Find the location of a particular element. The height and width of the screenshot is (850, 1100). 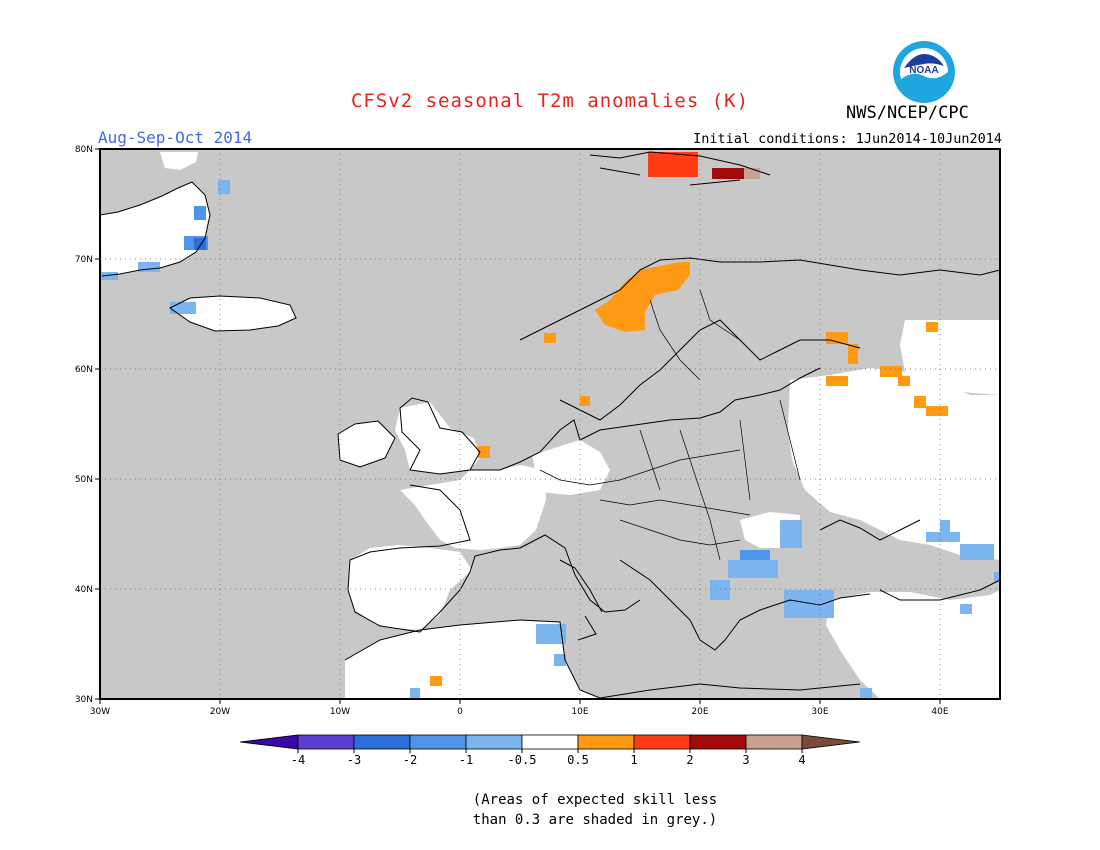

agency-label: NWS/NCEP/CPC is located at coordinates (907, 113).